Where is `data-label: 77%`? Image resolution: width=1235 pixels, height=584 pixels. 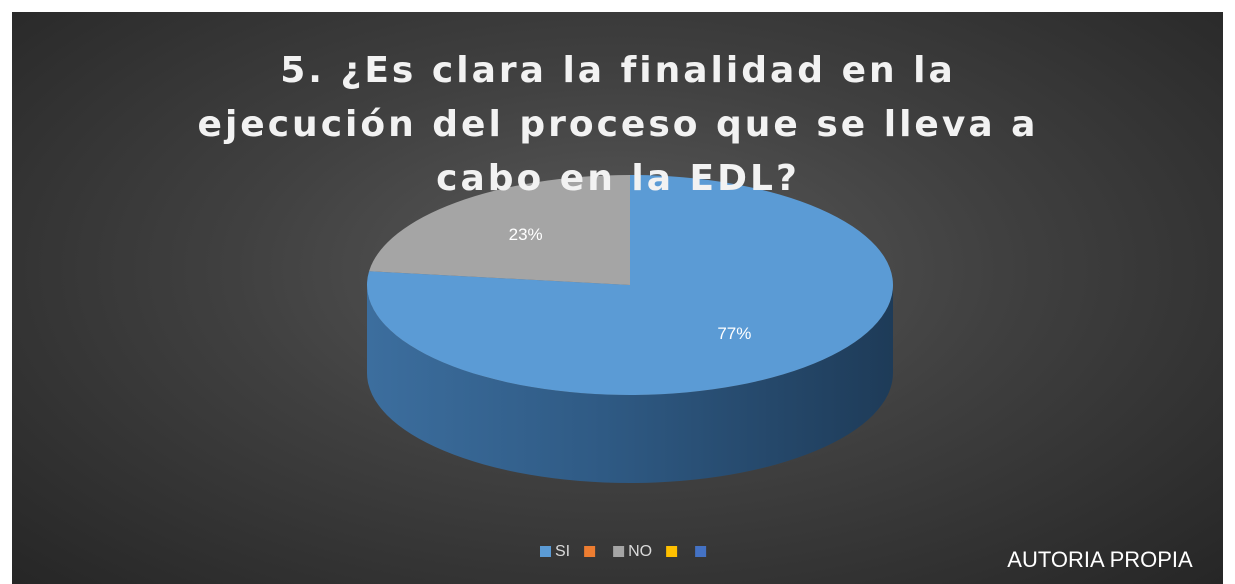 data-label: 77% is located at coordinates (734, 333).